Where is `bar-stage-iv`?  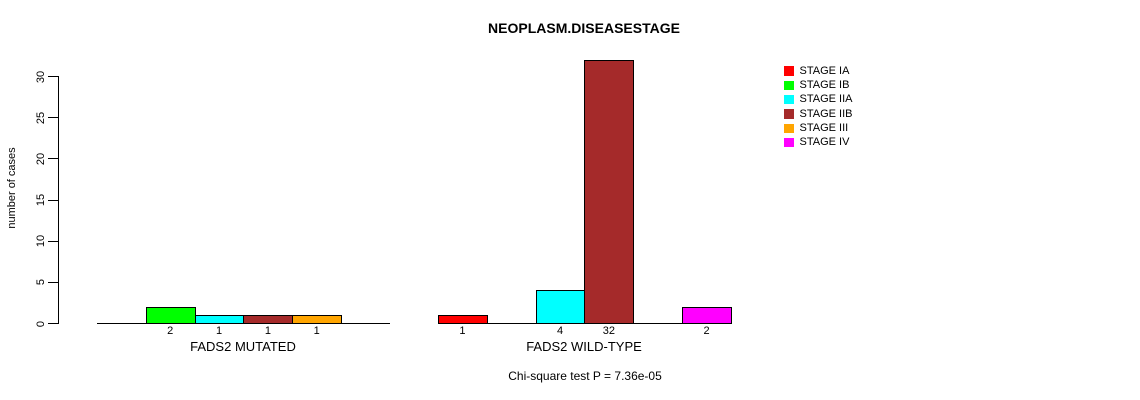 bar-stage-iv is located at coordinates (707, 315).